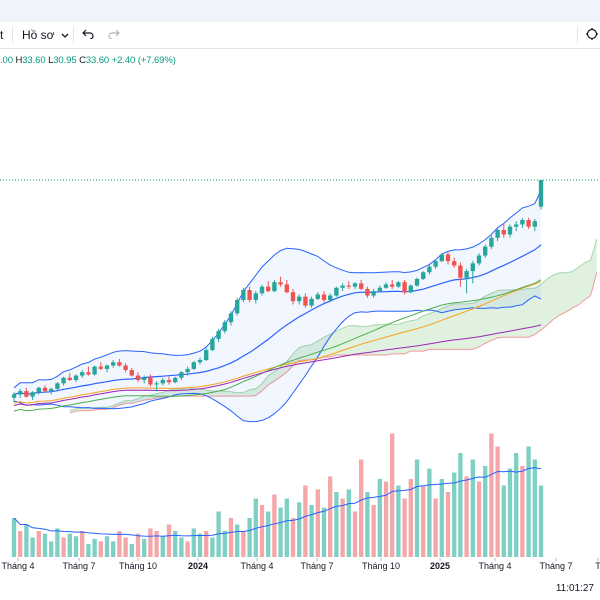 The height and width of the screenshot is (600, 600). I want to click on symbol-fragment: t, so click(2, 35).